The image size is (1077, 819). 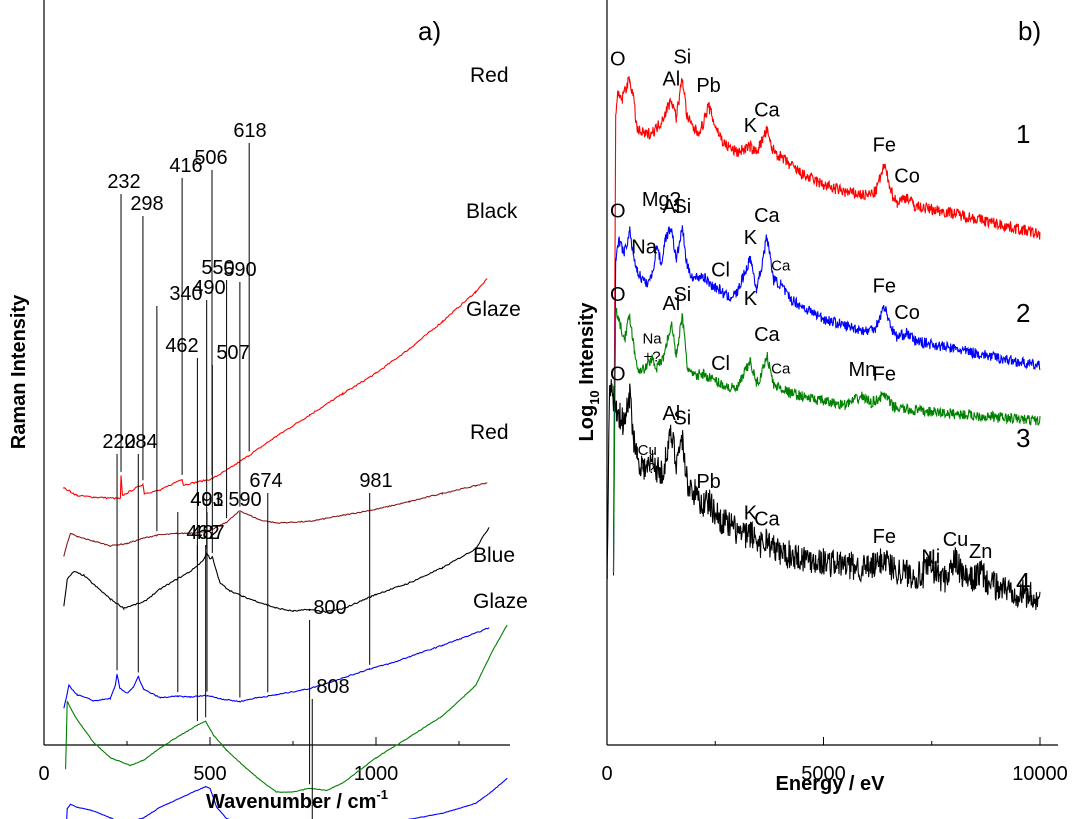 I want to click on peak-label: 220, so click(x=118, y=442).